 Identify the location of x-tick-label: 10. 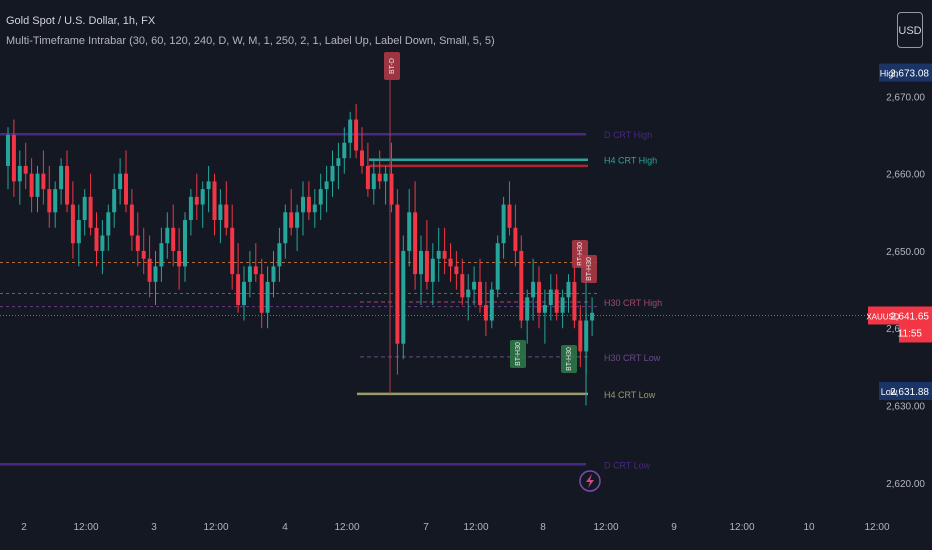
(809, 527).